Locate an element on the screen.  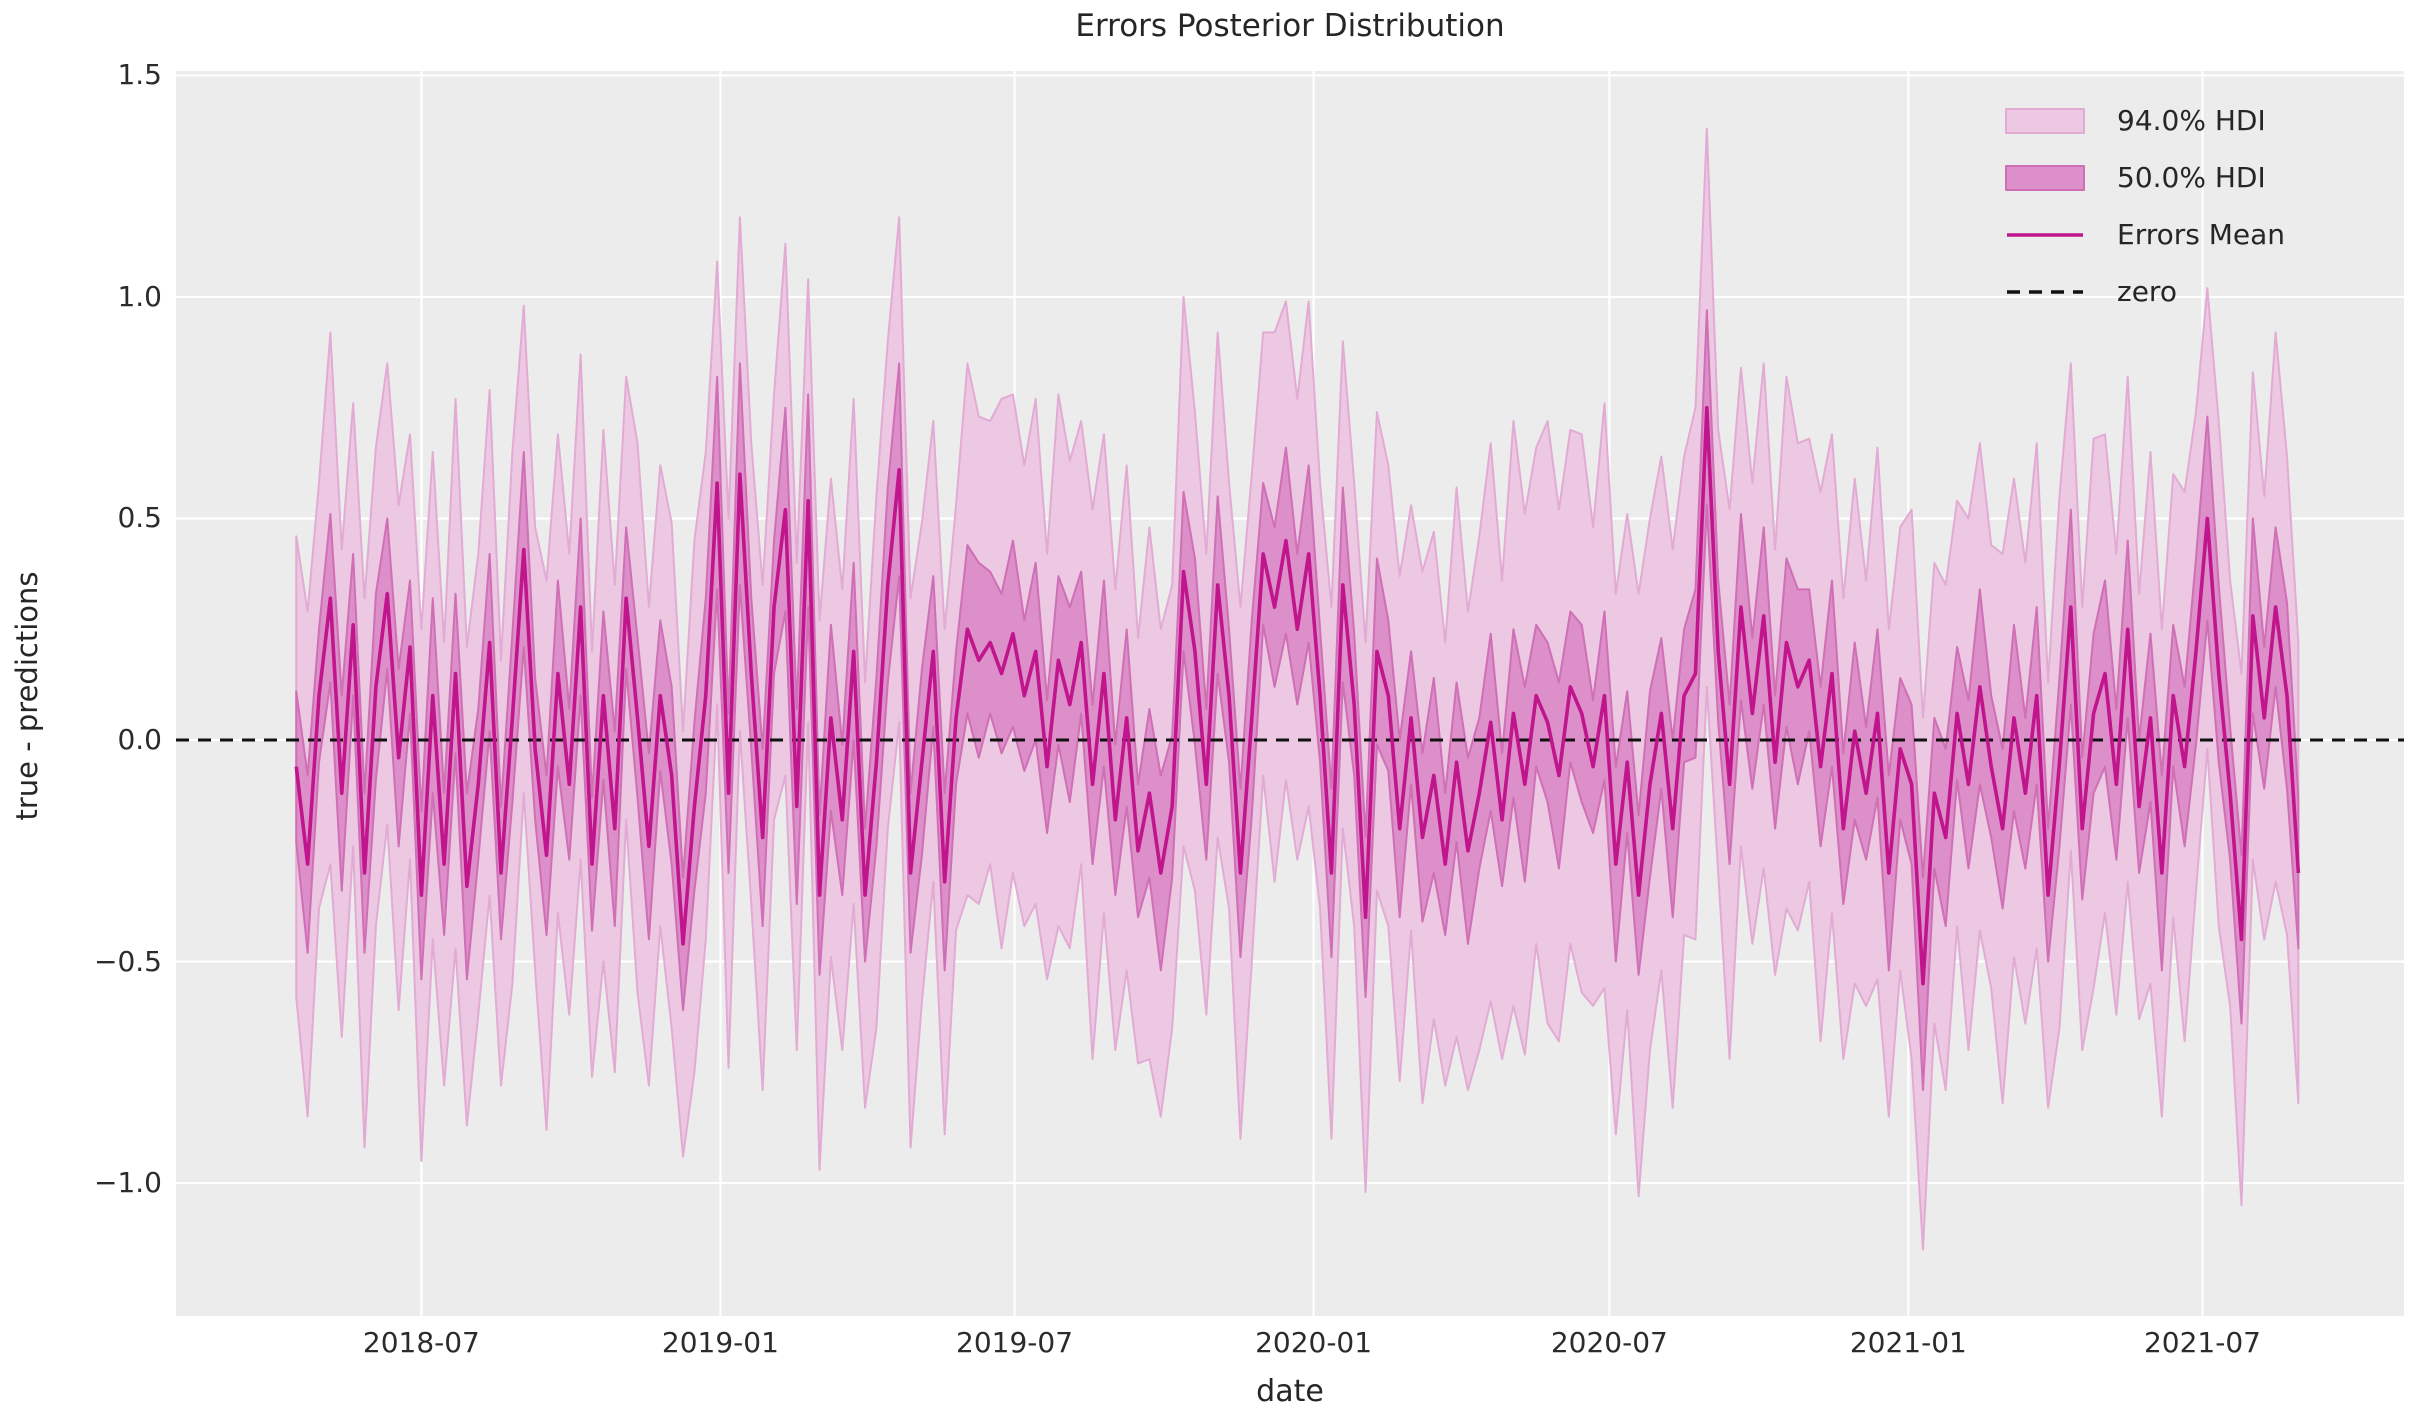
mean-line-swatch is located at coordinates (2045, 234).